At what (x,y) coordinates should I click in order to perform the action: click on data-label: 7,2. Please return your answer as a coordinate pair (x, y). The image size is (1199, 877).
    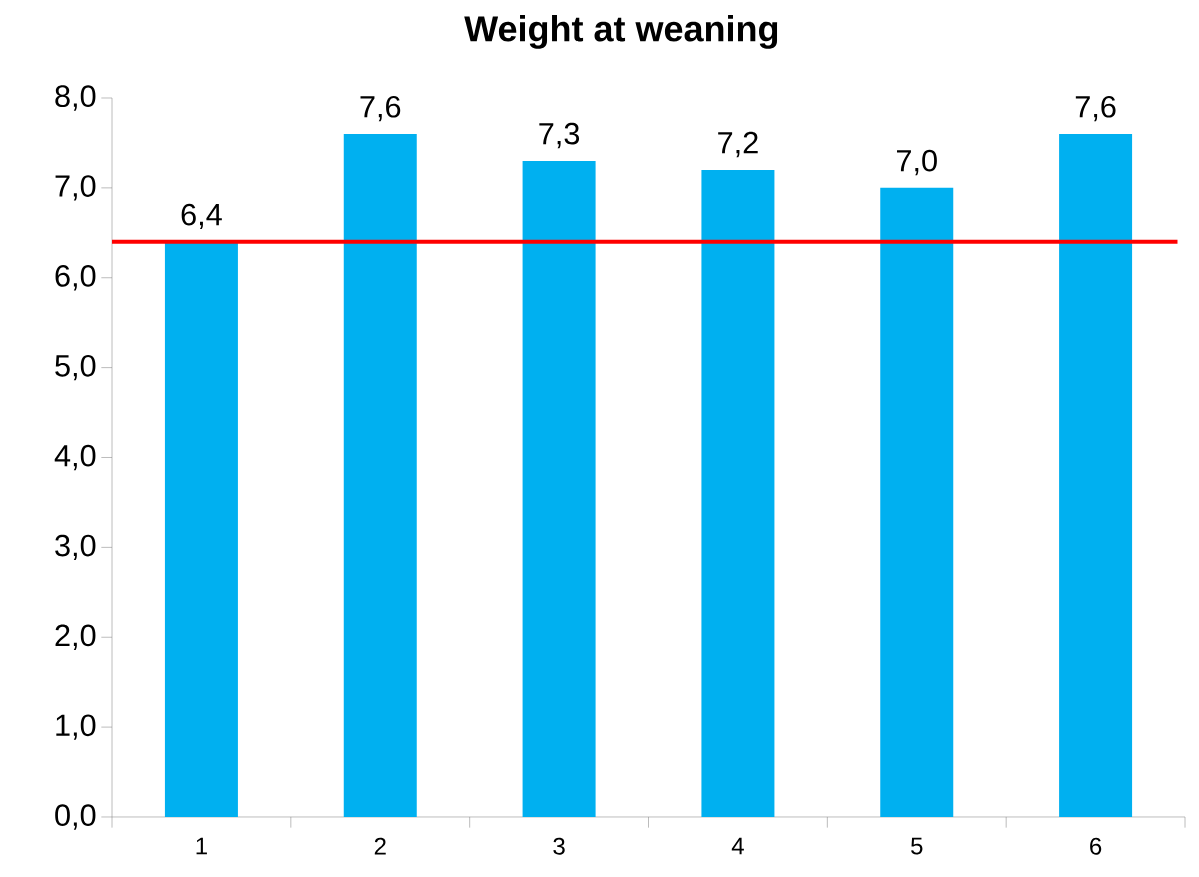
    Looking at the image, I should click on (738, 144).